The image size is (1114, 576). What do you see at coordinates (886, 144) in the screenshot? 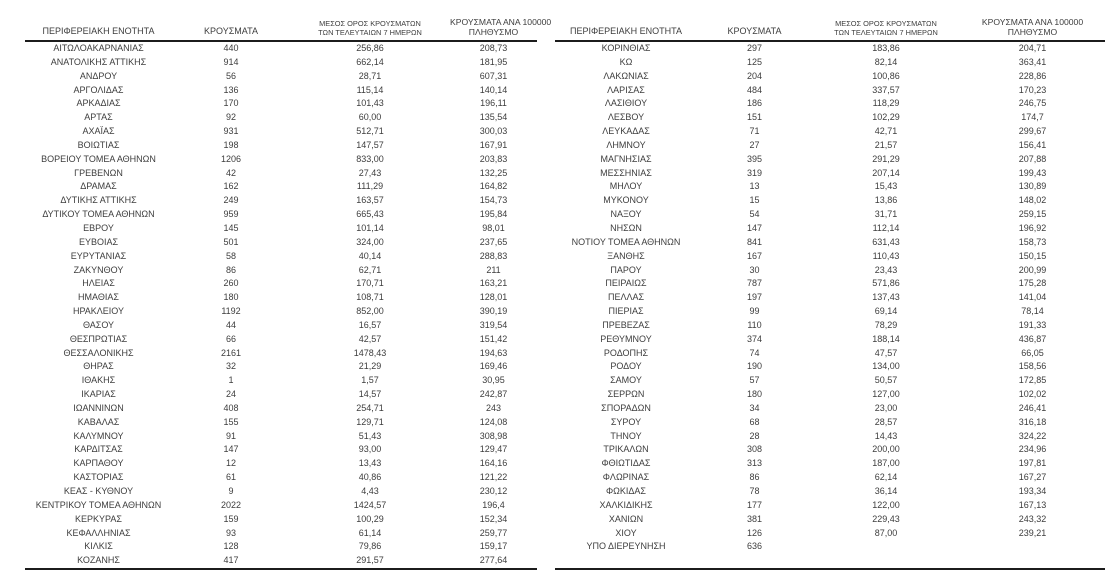
I see `avg7-cell: 21,57` at bounding box center [886, 144].